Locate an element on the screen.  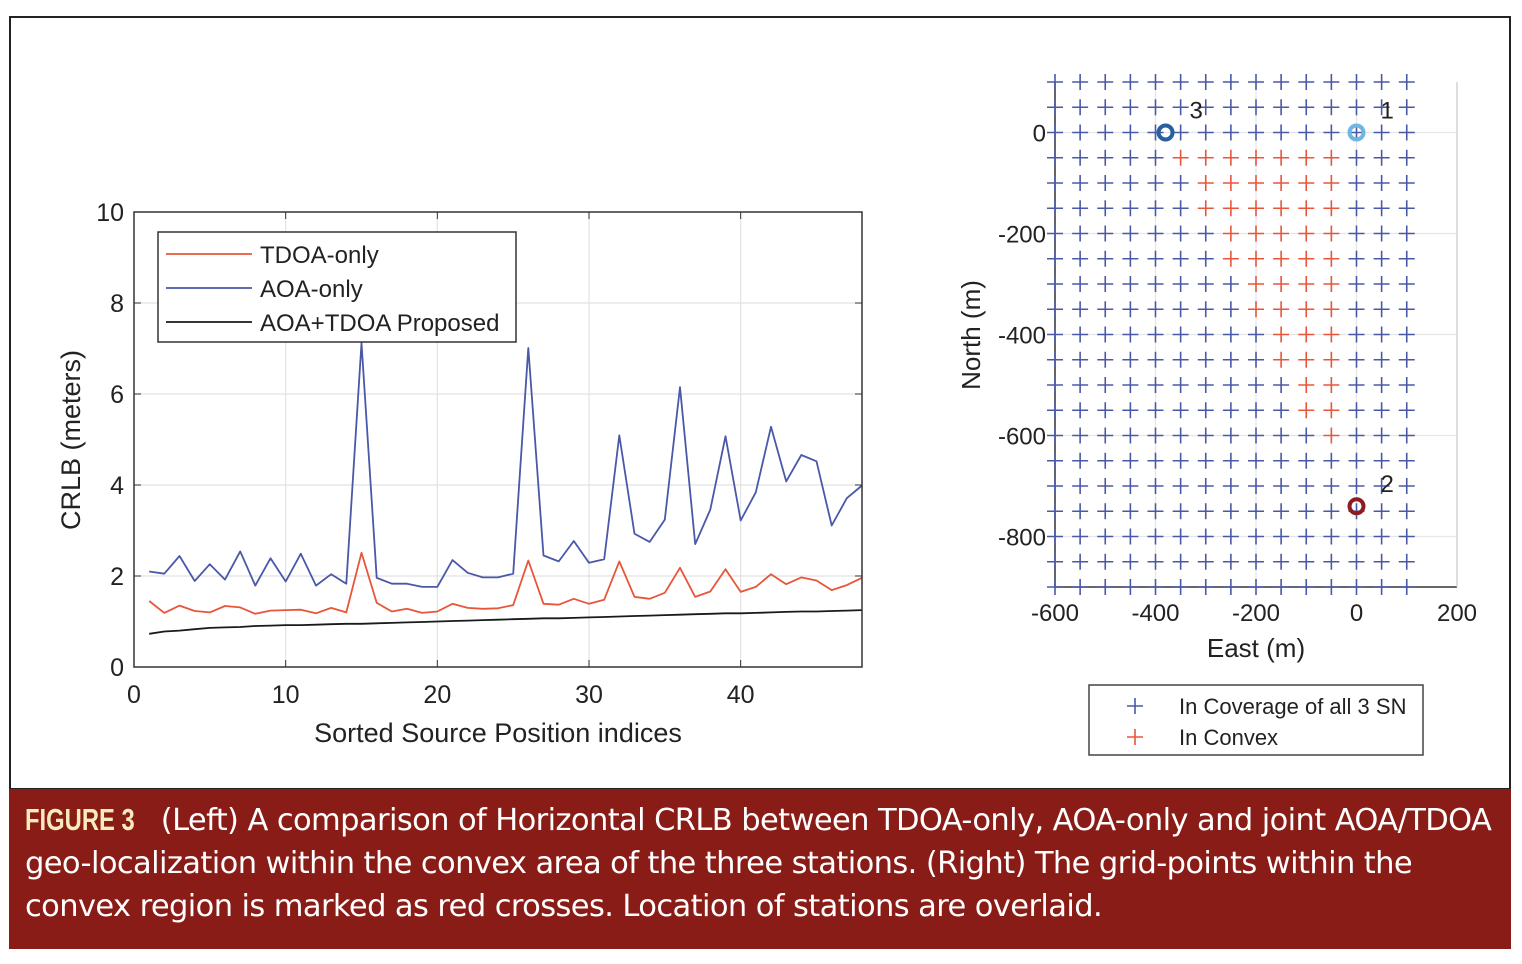
legend-box is located at coordinates (337, 287).